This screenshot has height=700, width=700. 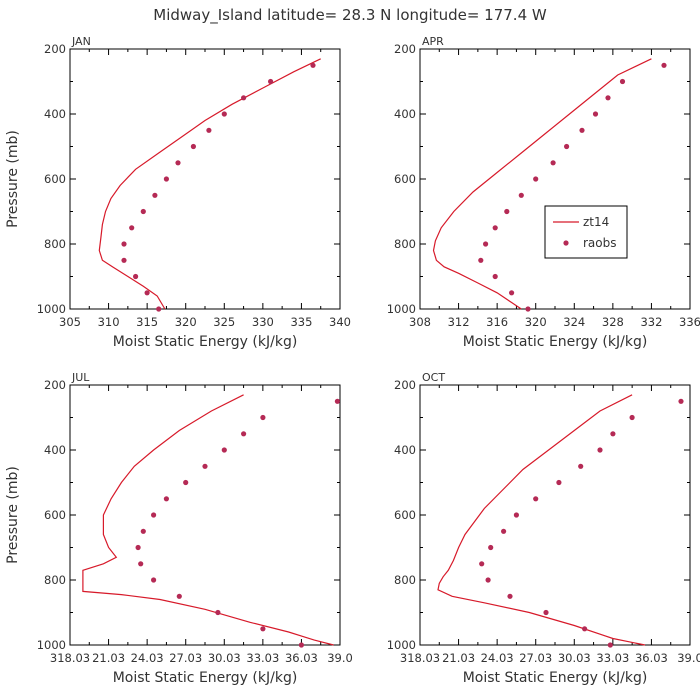 What do you see at coordinates (541, 520) in the screenshot?
I see `panel-oct-series-zt14` at bounding box center [541, 520].